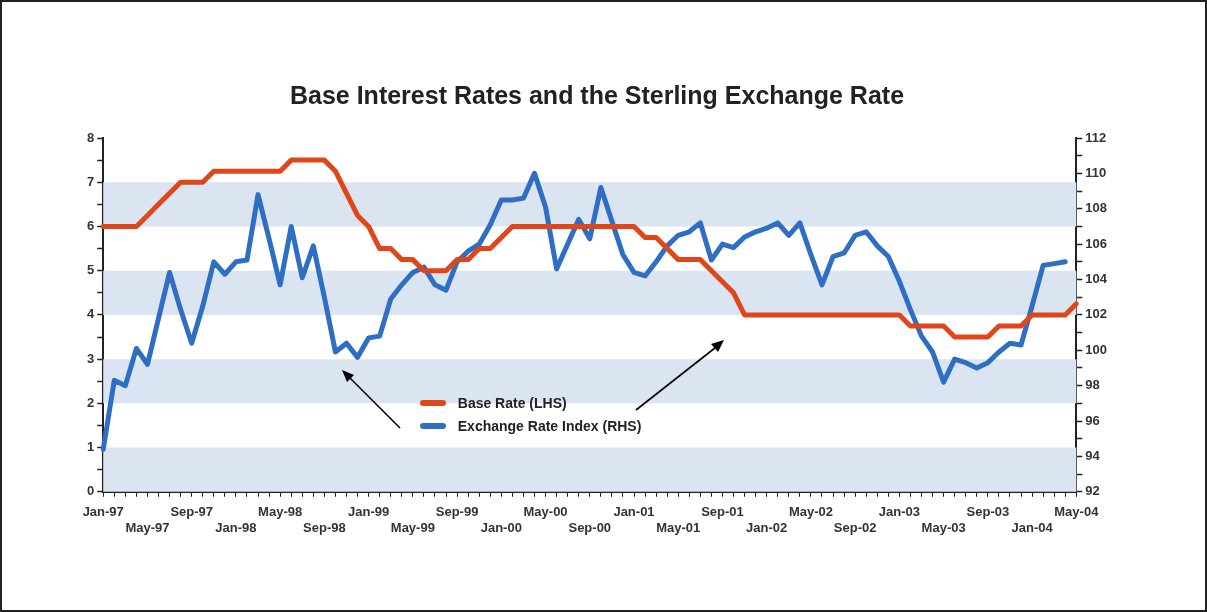 The height and width of the screenshot is (612, 1207). What do you see at coordinates (457, 512) in the screenshot?
I see `x-tick-label: Sep-99` at bounding box center [457, 512].